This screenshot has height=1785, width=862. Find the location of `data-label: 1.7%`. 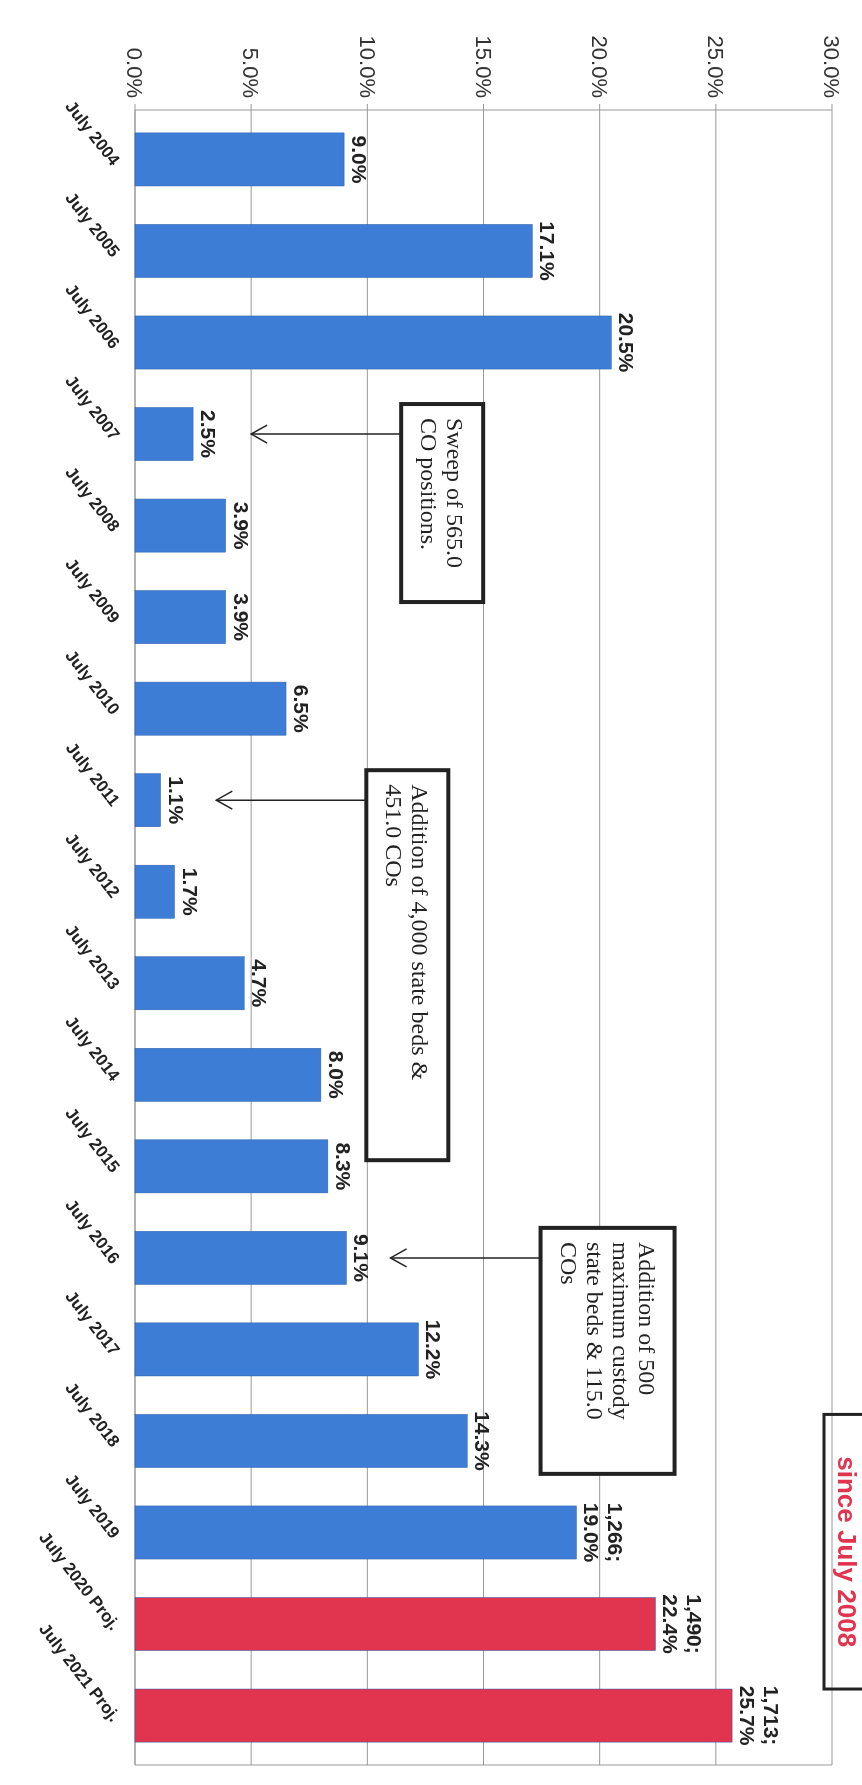

data-label: 1.7% is located at coordinates (190, 891).